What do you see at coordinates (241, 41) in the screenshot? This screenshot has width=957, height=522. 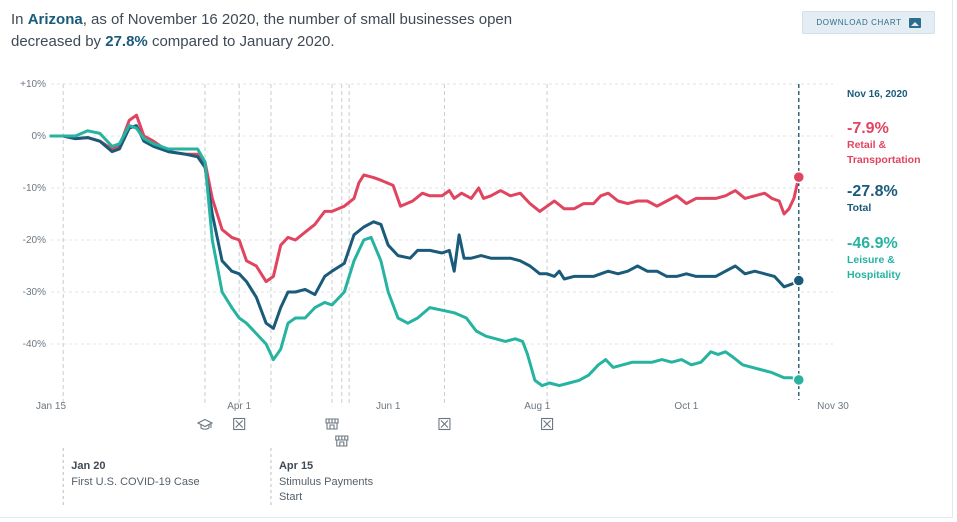 I see `headline-suffix: compared to January 2020.` at bounding box center [241, 41].